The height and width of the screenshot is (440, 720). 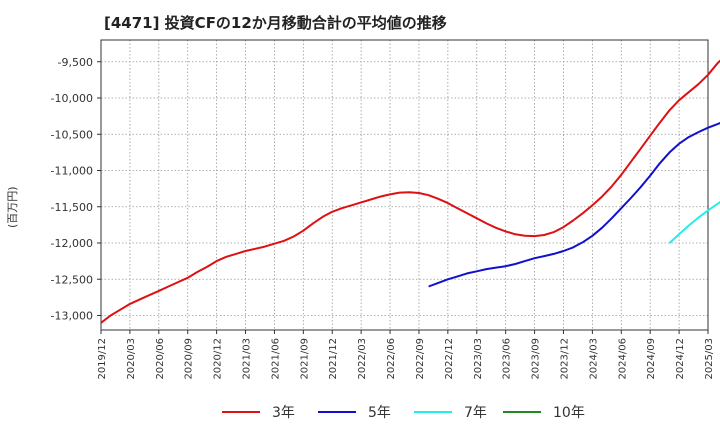 I want to click on y-tick-label: -12,500, so click(x=72, y=279).